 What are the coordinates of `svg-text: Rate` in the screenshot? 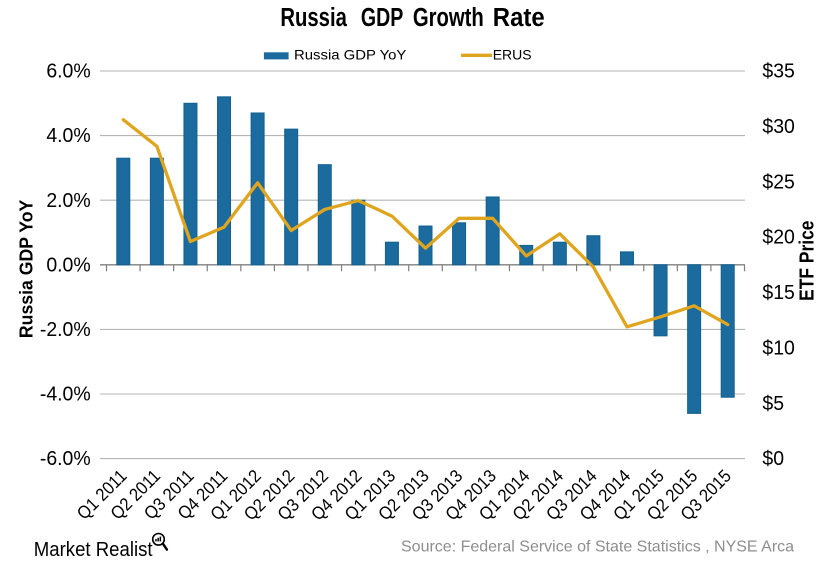 It's located at (519, 17).